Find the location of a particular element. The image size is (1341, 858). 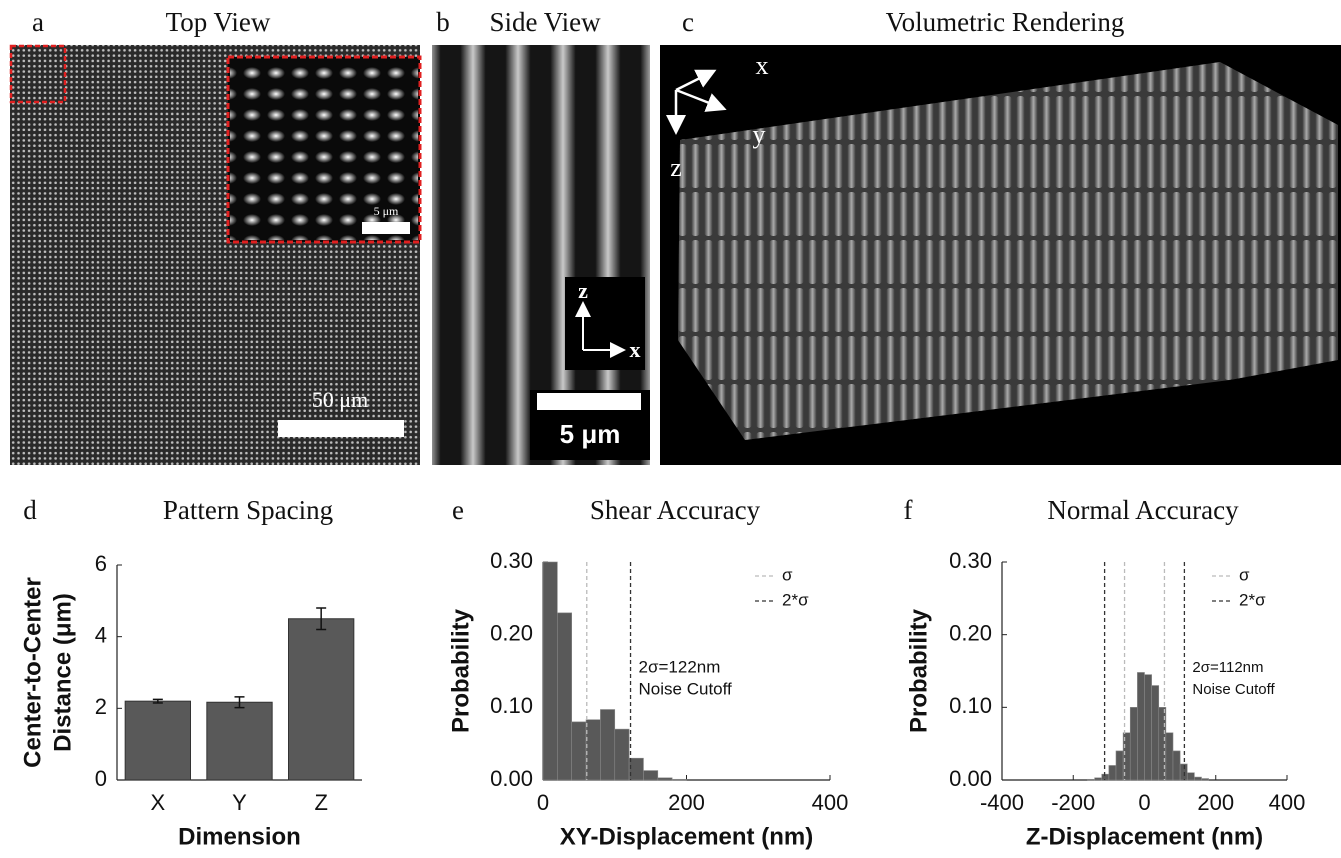

chart-title: Shear Accuracy is located at coordinates (675, 510).